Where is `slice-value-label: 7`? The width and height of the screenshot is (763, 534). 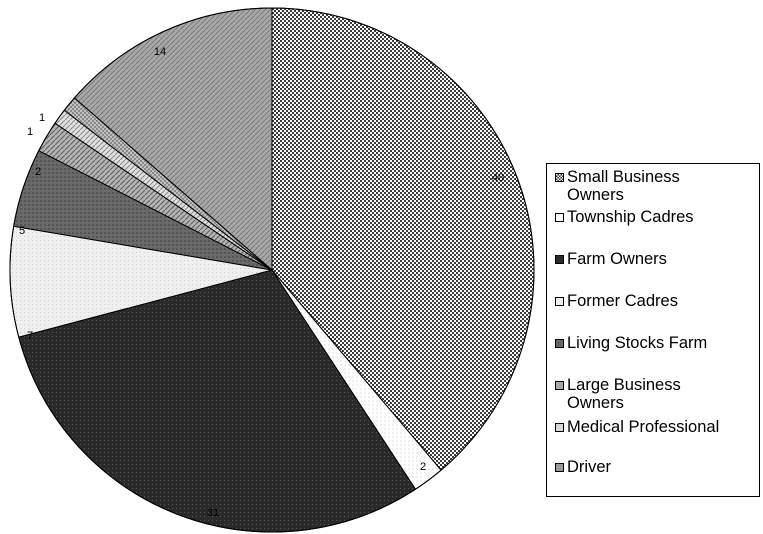
slice-value-label: 7 is located at coordinates (30, 336).